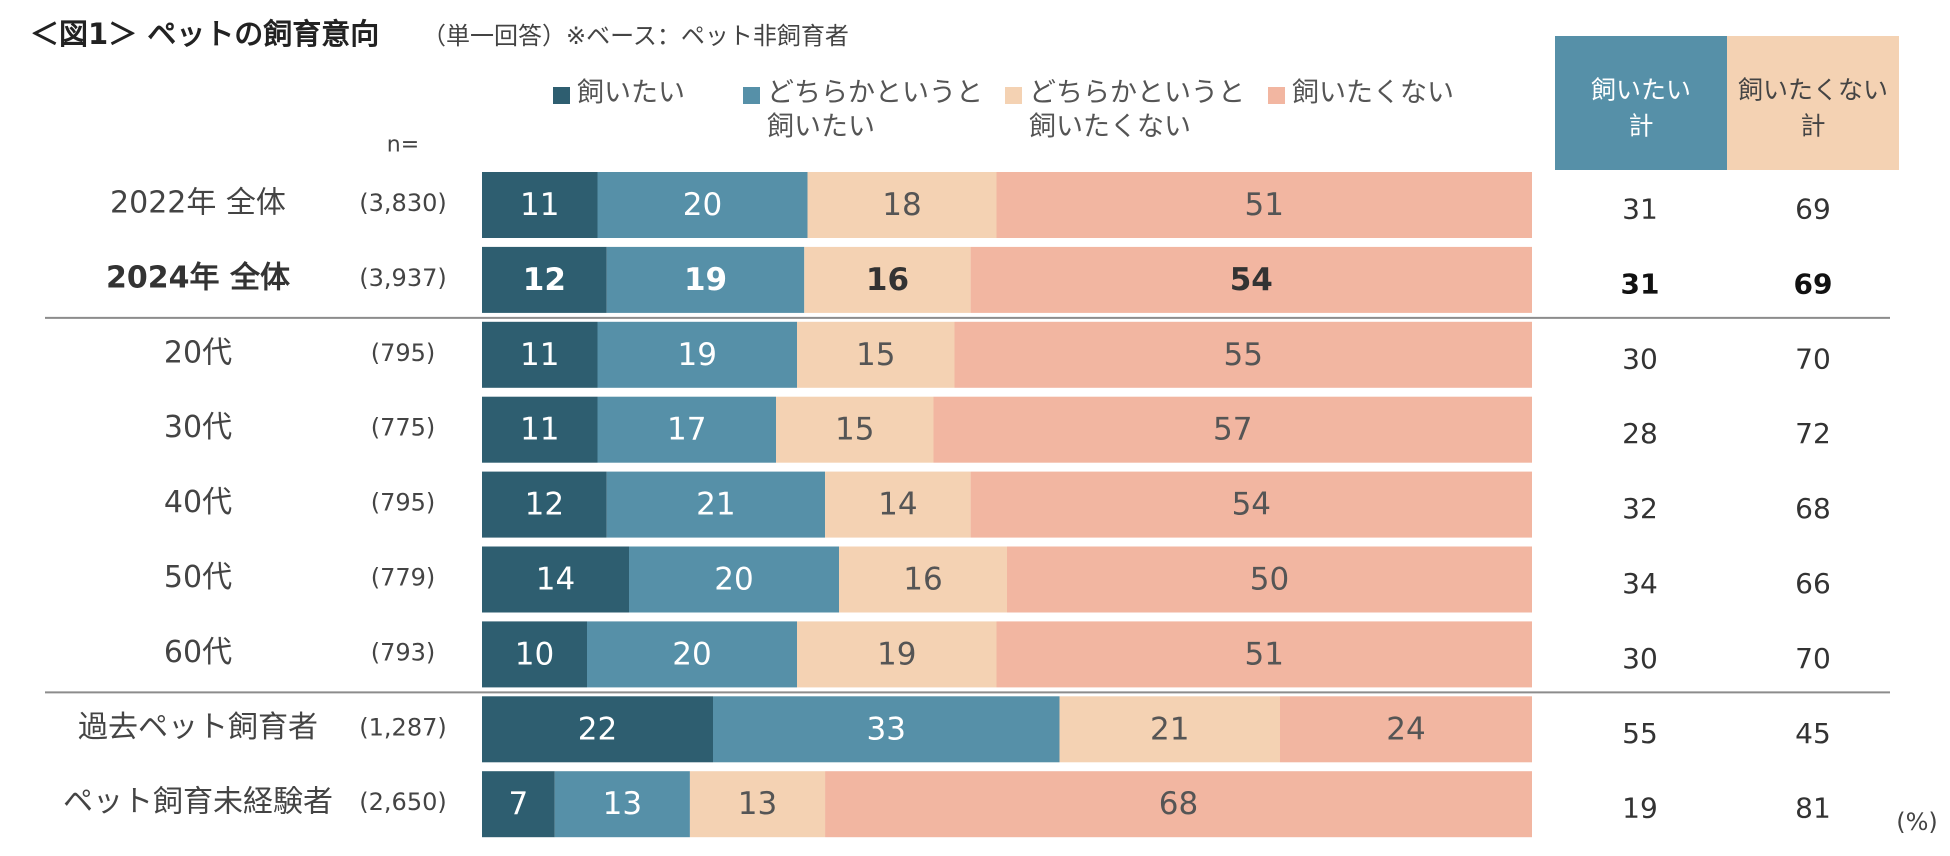 This screenshot has width=1950, height=856. Describe the element at coordinates (705, 280) in the screenshot. I see `bar-label-r2-s2: 19` at that location.